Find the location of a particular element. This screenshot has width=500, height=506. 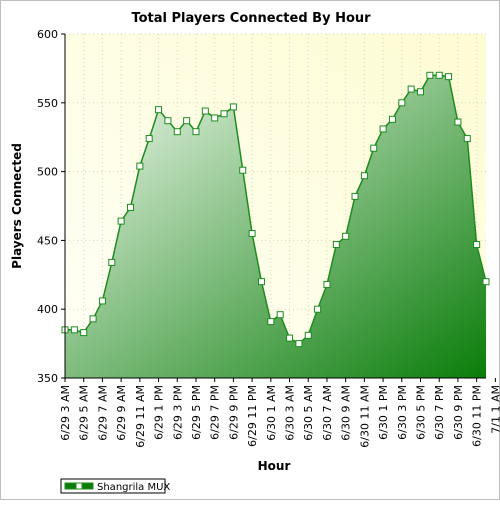

x-tick-label: 6/30 11 PM is located at coordinates (477, 416).